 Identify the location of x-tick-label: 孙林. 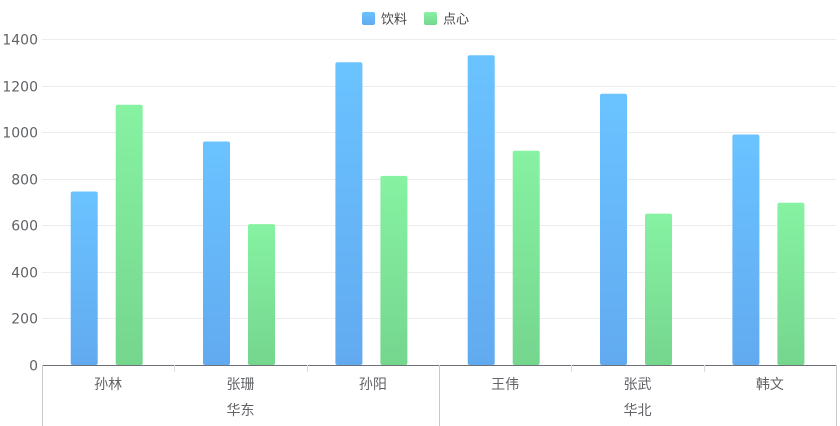
(108, 385).